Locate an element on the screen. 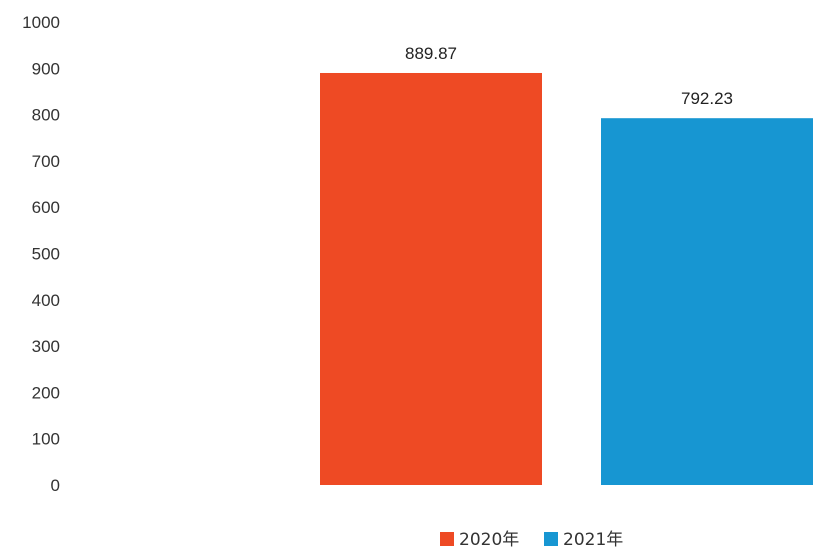  y-tick-label-1000: 1000 is located at coordinates (41, 22).